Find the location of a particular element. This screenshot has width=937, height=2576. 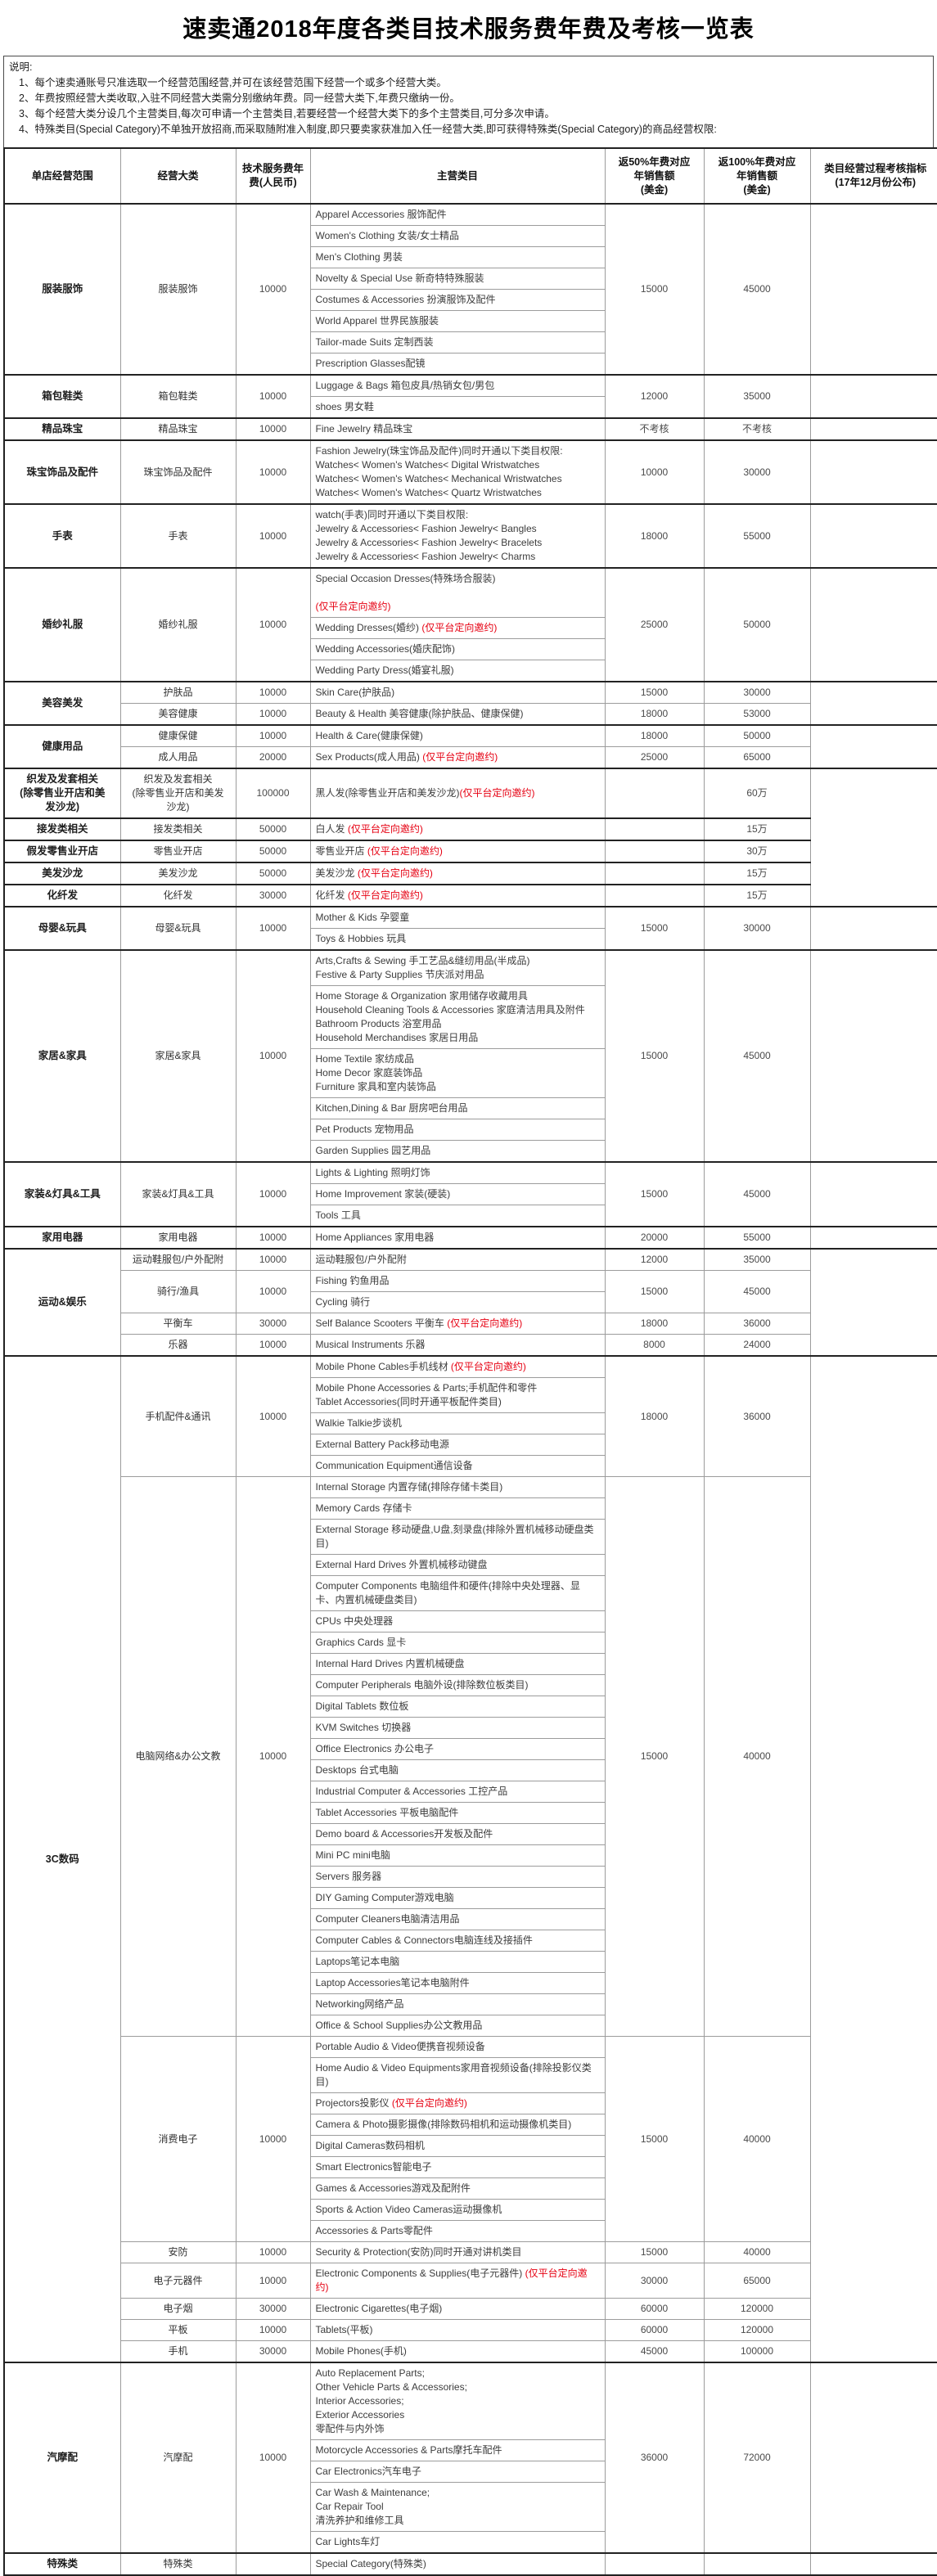

sale50-cell: 12000 is located at coordinates (655, 1259).